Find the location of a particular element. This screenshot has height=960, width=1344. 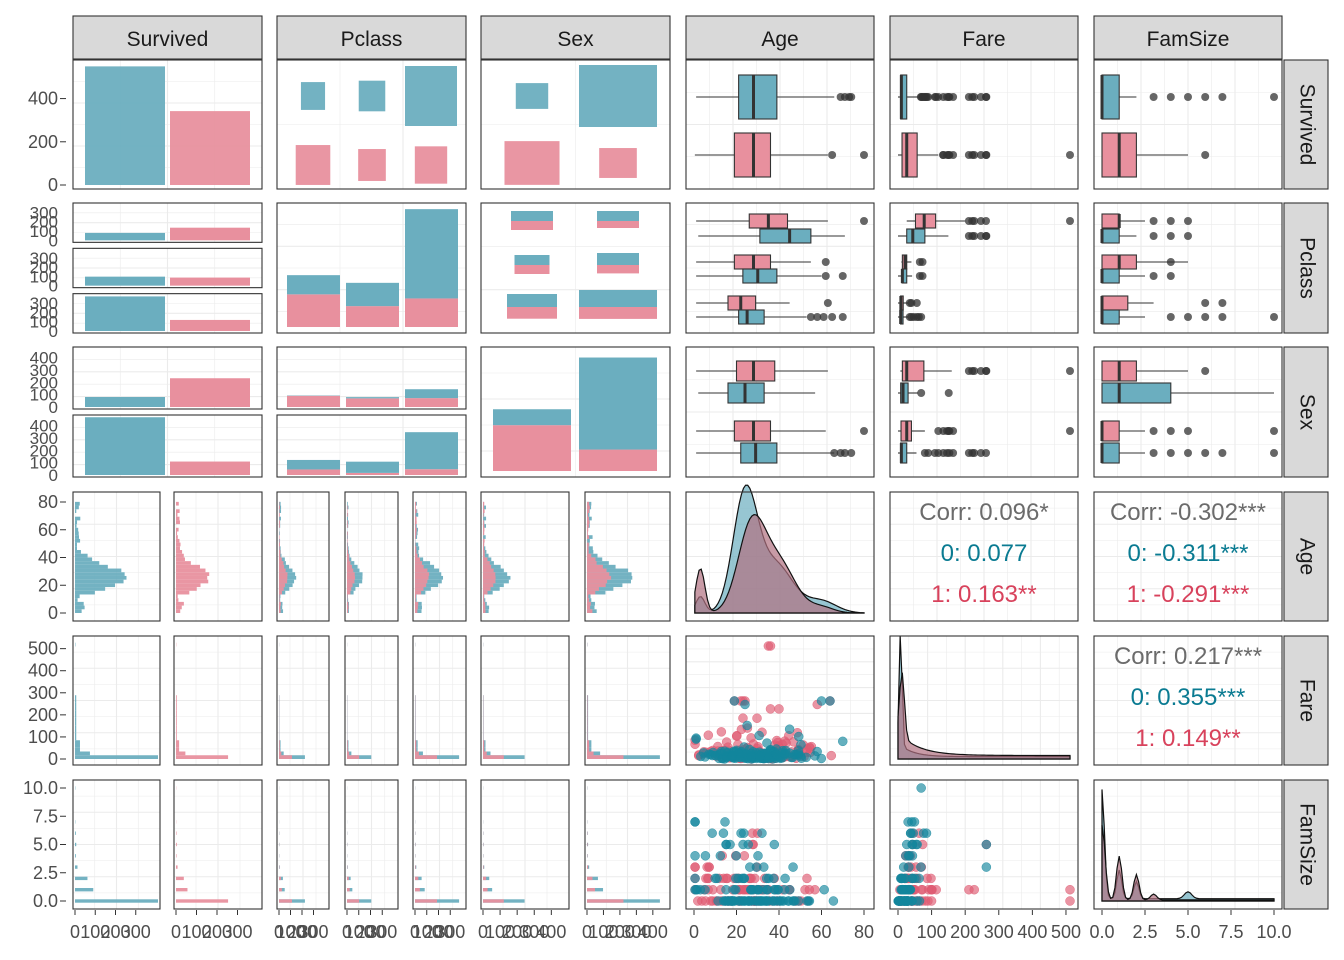

tile-survived0-male is located at coordinates (618, 96).